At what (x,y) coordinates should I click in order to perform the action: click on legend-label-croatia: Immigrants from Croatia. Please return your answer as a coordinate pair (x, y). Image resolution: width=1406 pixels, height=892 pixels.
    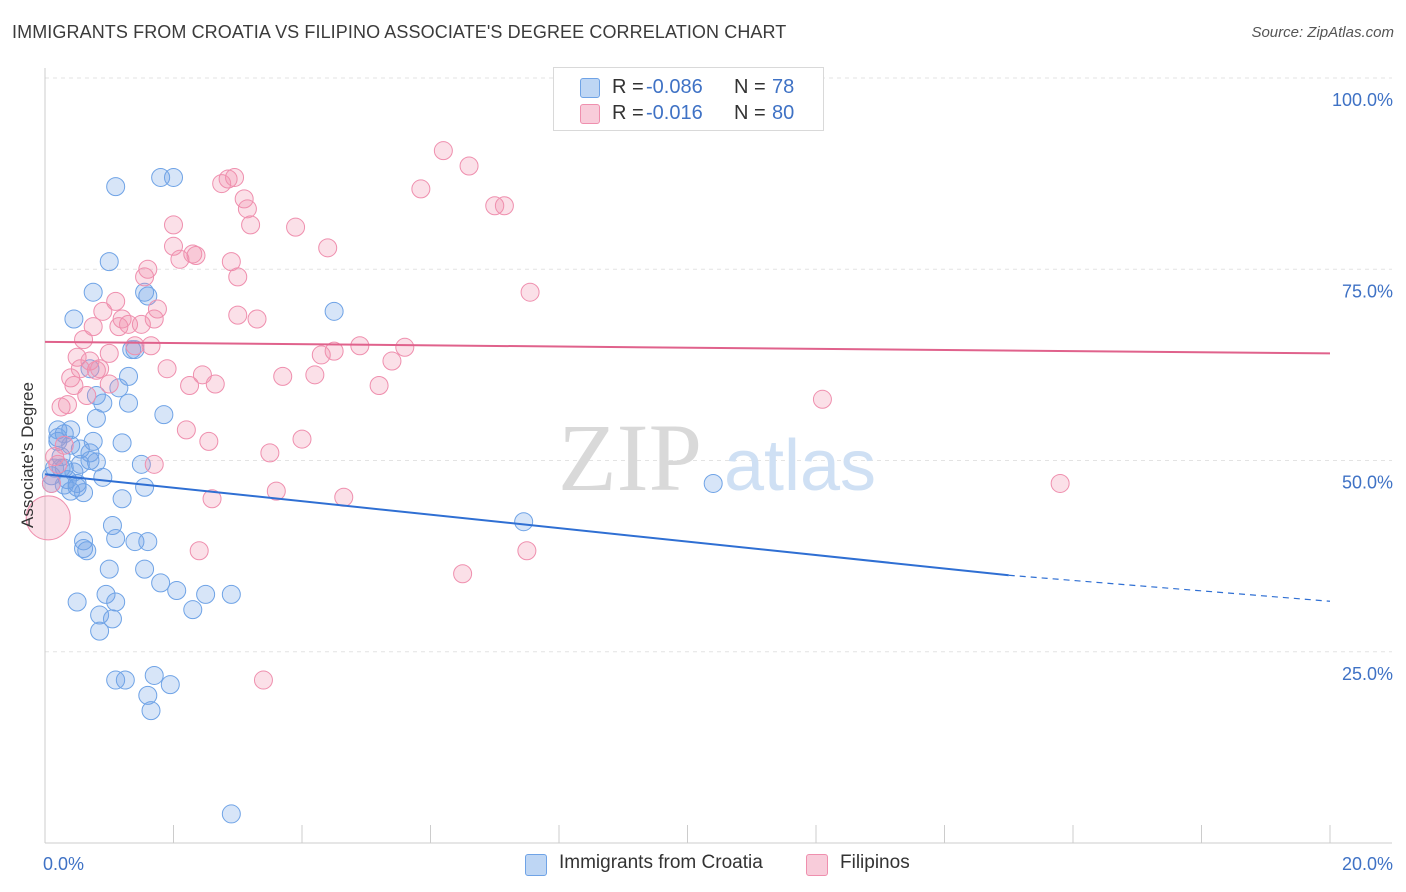
    Looking at the image, I should click on (661, 862).